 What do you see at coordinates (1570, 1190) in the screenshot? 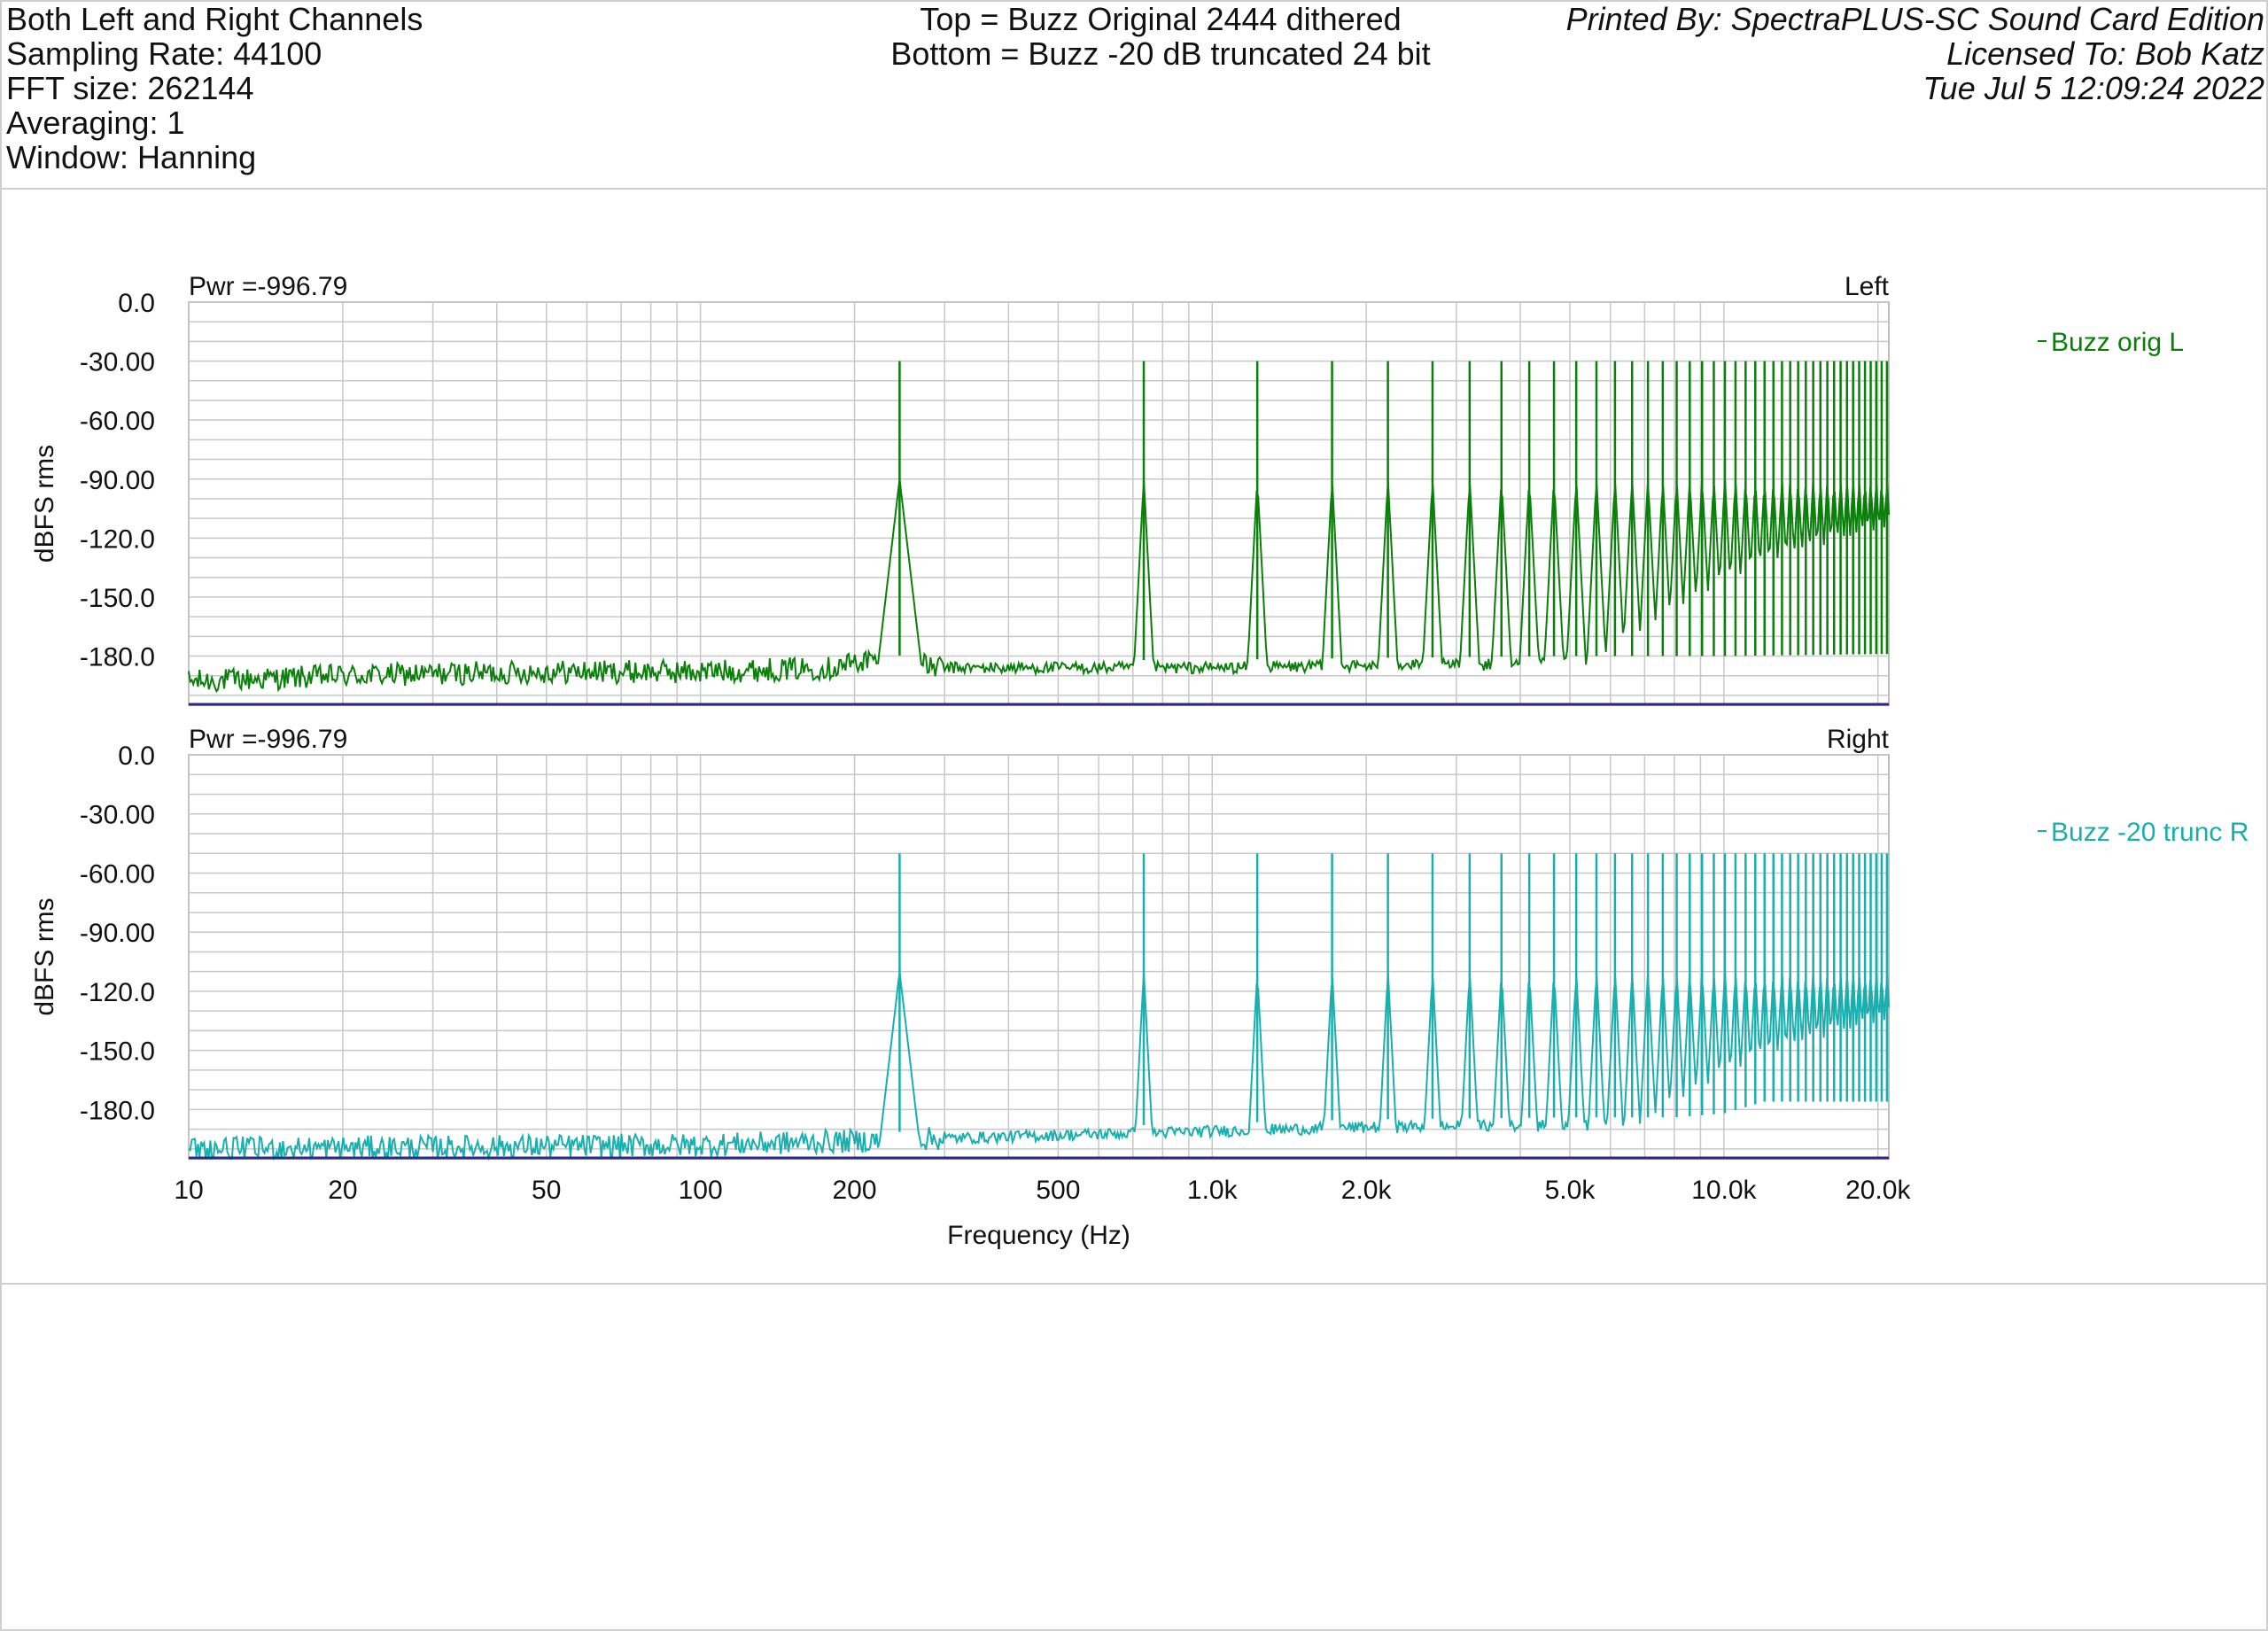
I see `x-tick-label: 5.0k` at bounding box center [1570, 1190].